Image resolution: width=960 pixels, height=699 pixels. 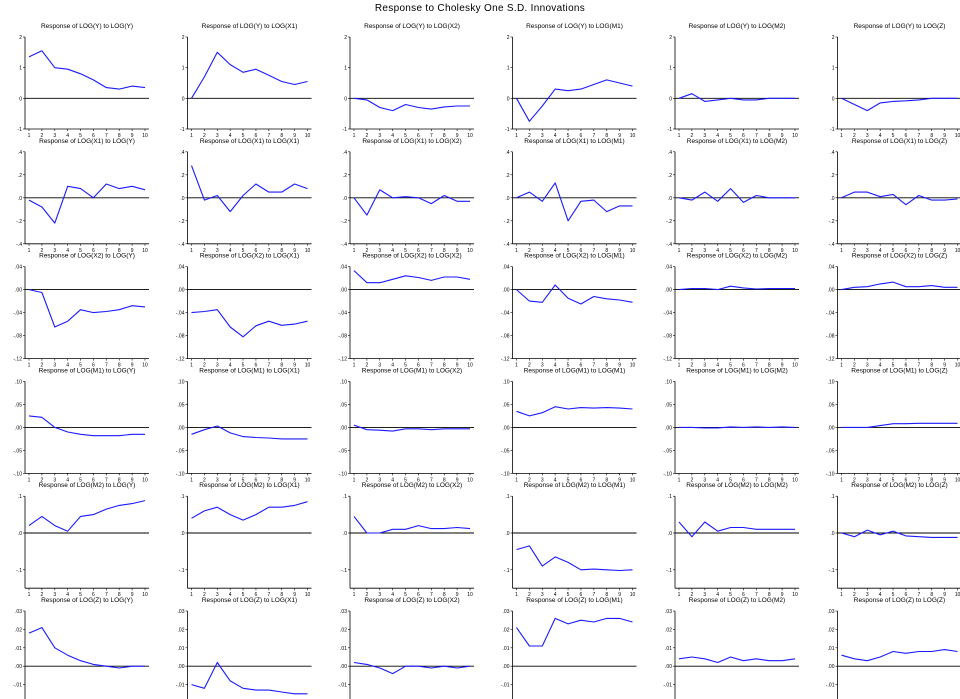 I want to click on y-tick-label: -.05, so click(x=830, y=451).